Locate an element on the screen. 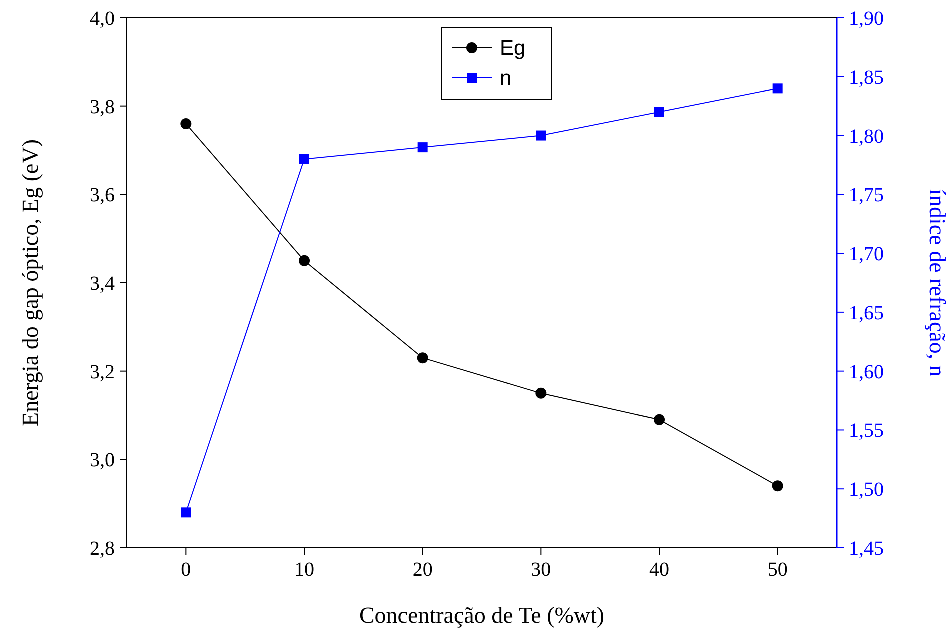 The image size is (952, 641). y2-tick-label: 1,80 is located at coordinates (866, 137).